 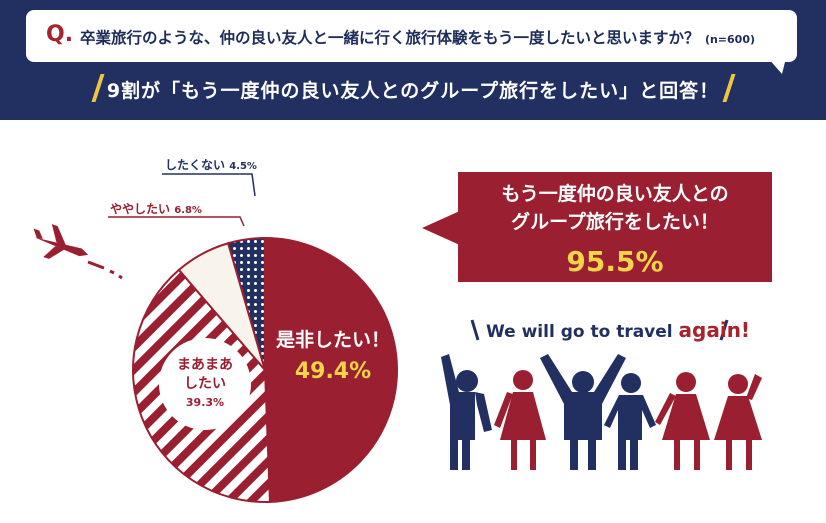 I want to click on slice-label-slightly: ややしたい 6.8%, so click(x=156, y=209).